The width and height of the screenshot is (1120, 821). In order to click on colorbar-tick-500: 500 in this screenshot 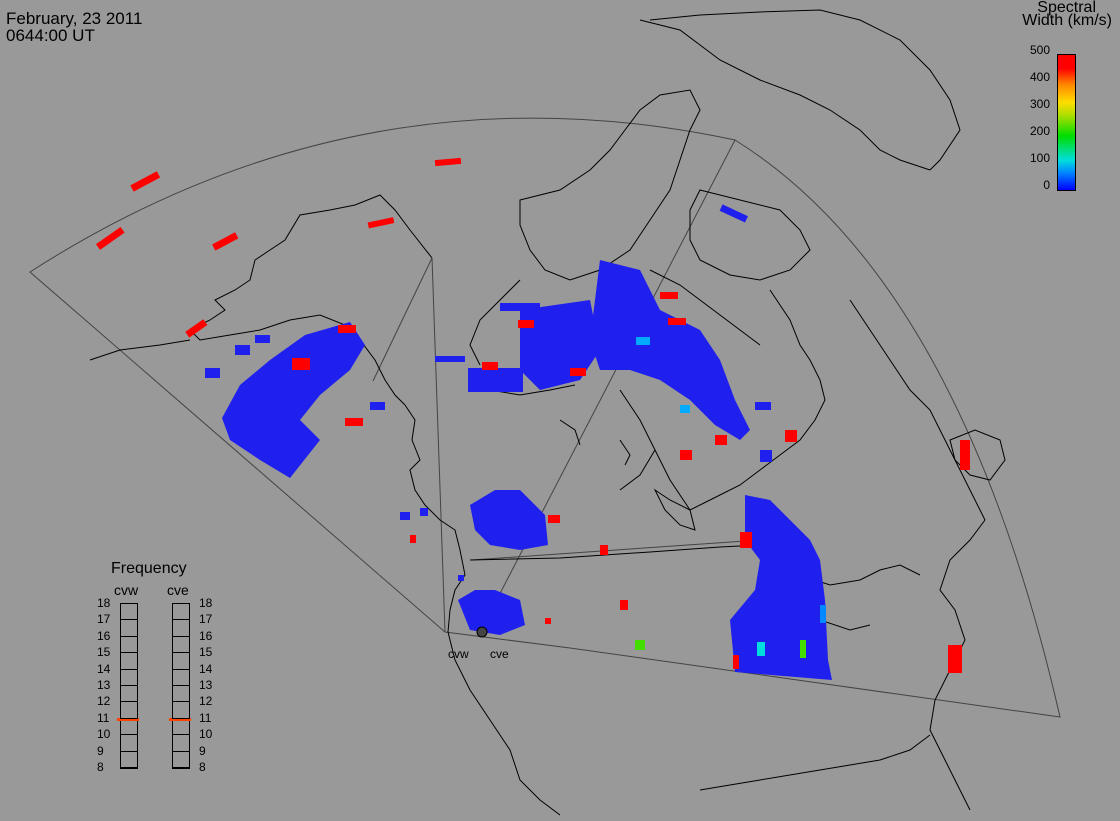, I will do `click(1039, 50)`.